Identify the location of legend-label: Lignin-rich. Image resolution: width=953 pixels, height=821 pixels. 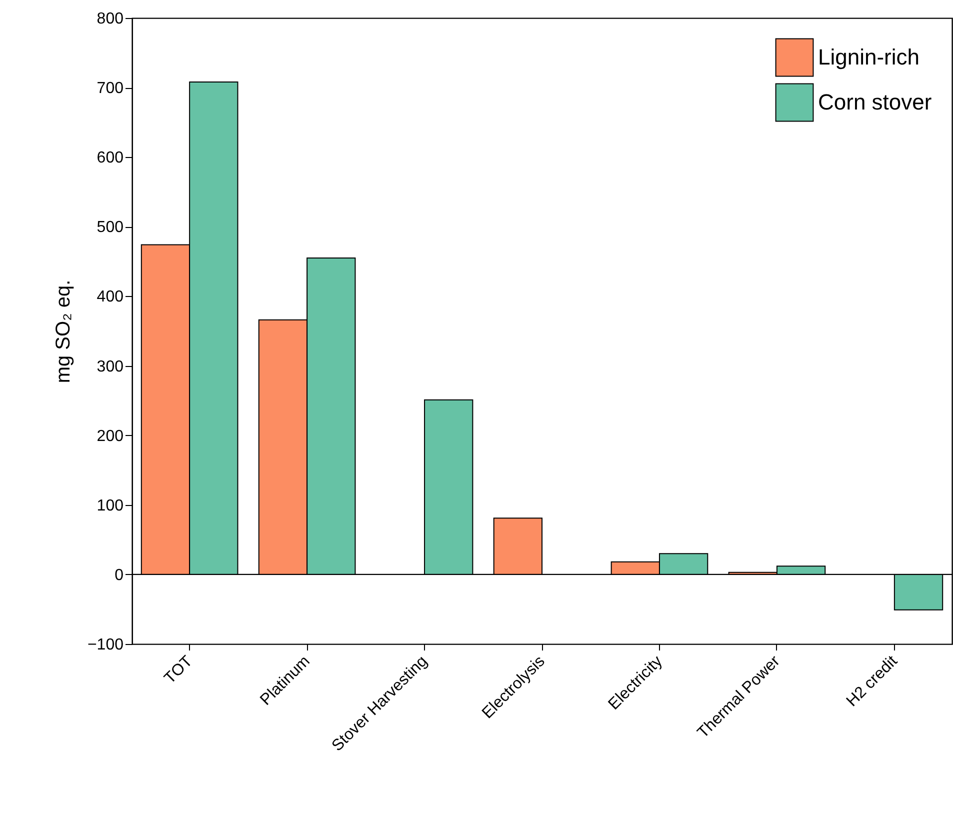
(869, 57).